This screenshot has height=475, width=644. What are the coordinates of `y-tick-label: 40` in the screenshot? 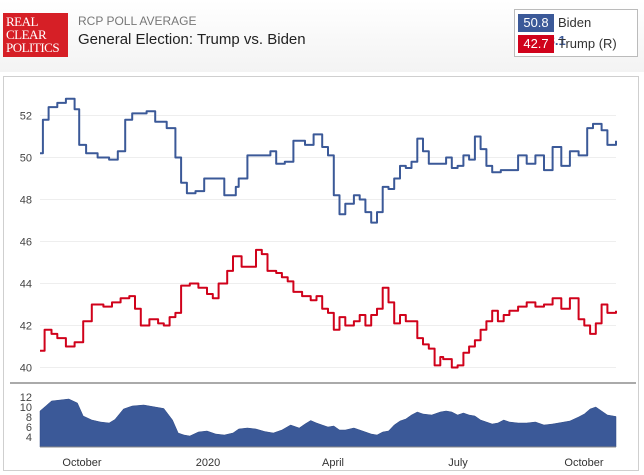 It's located at (26, 369).